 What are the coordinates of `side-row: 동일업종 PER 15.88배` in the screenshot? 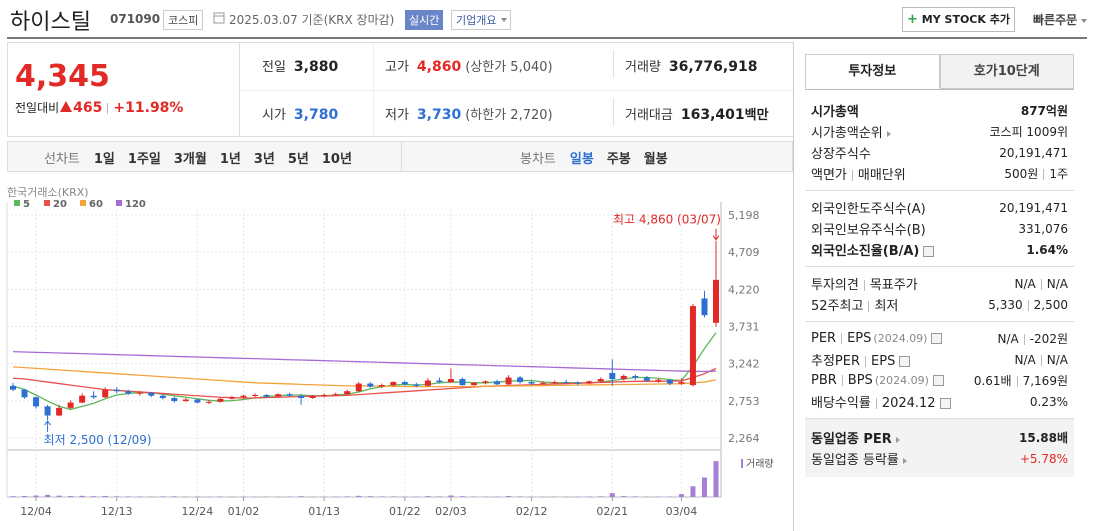 It's located at (939, 437).